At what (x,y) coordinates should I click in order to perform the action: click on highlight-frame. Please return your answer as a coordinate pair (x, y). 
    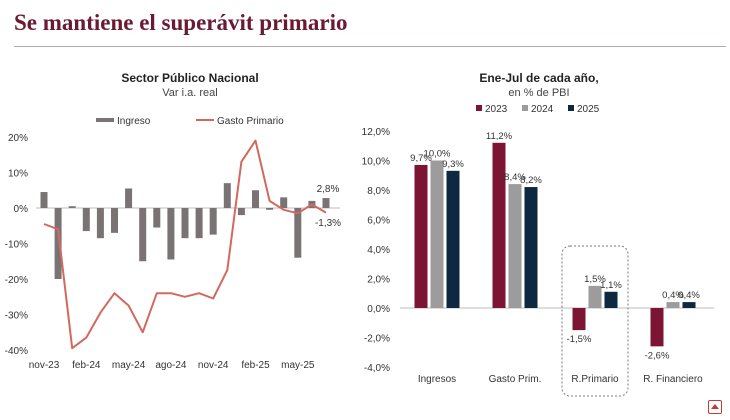
    Looking at the image, I should click on (595, 321).